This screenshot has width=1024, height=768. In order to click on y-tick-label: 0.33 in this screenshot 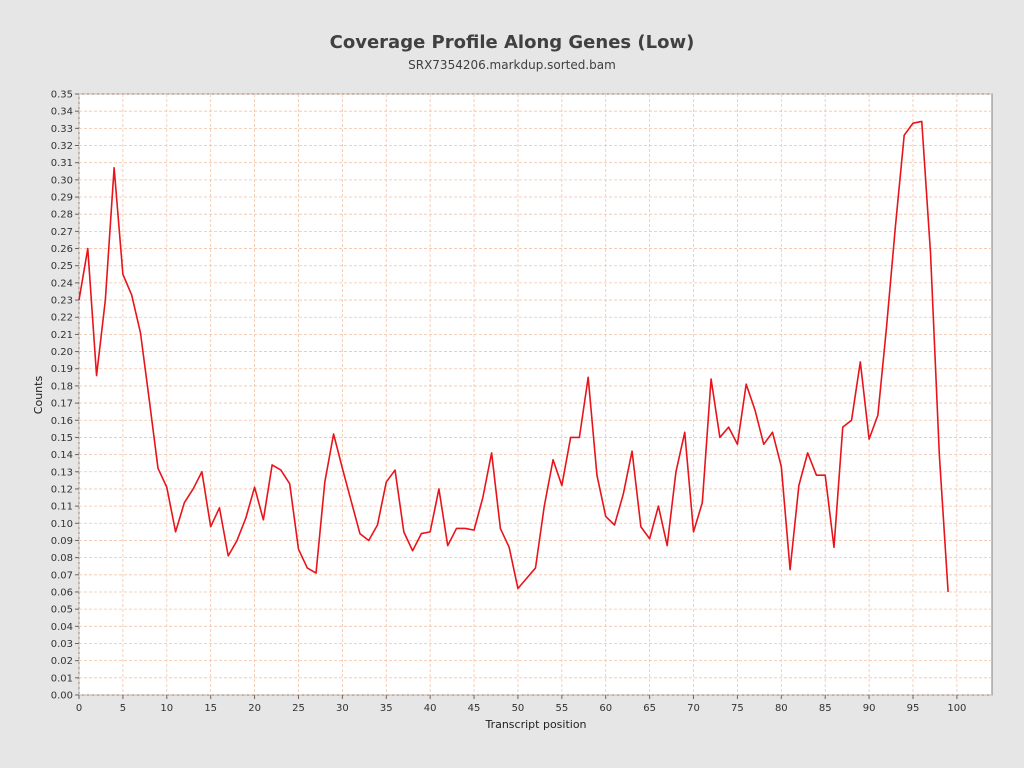, I will do `click(62, 129)`.